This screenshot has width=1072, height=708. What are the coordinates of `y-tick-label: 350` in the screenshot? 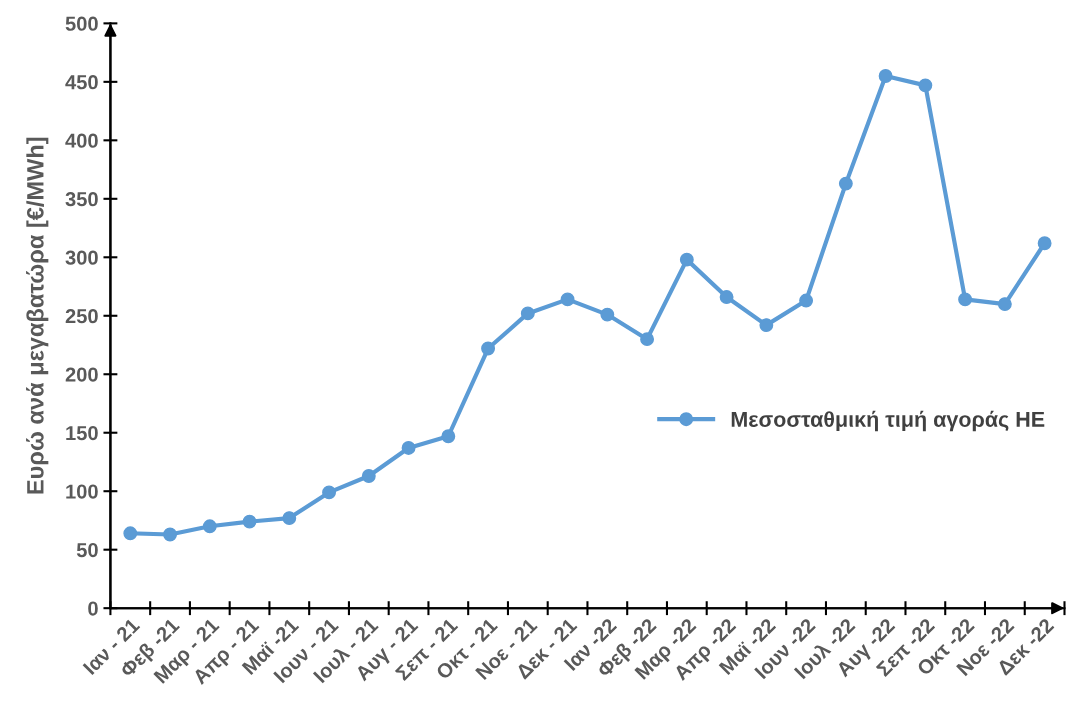 It's located at (81, 199).